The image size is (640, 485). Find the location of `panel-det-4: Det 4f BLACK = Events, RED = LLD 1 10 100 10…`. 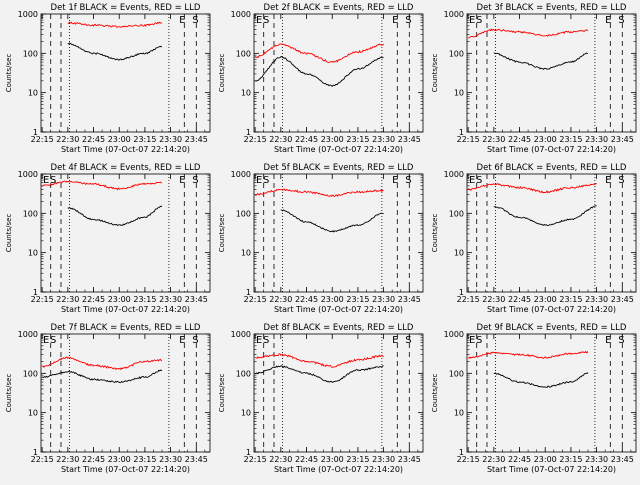

panel-det-4: Det 4f BLACK = Events, RED = LLD 1 10 100 10… is located at coordinates (108, 238).